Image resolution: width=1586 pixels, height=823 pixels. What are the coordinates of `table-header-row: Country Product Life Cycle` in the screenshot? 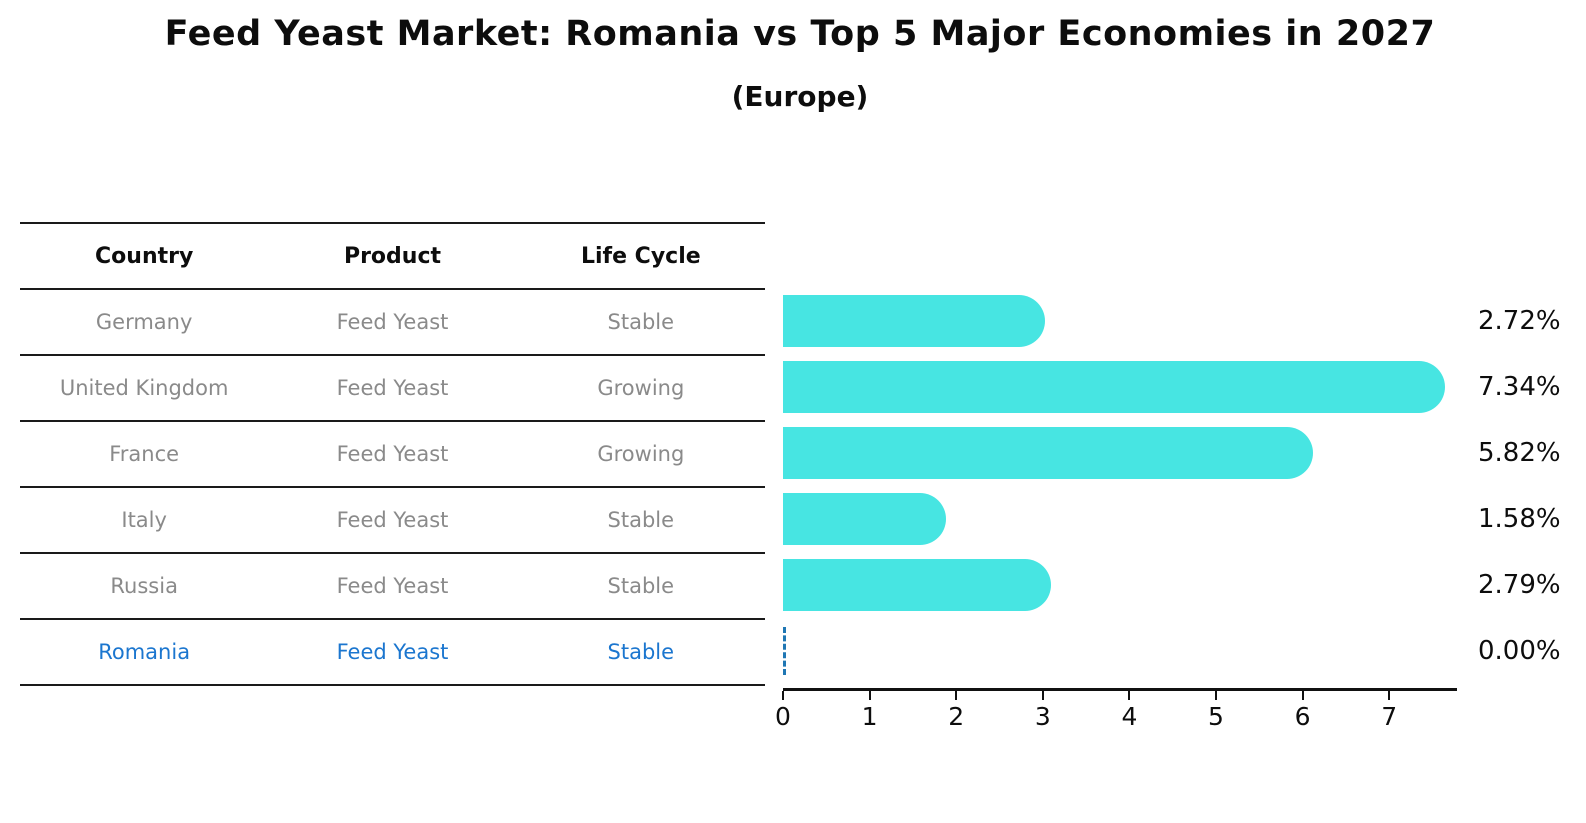 It's located at (392, 257).